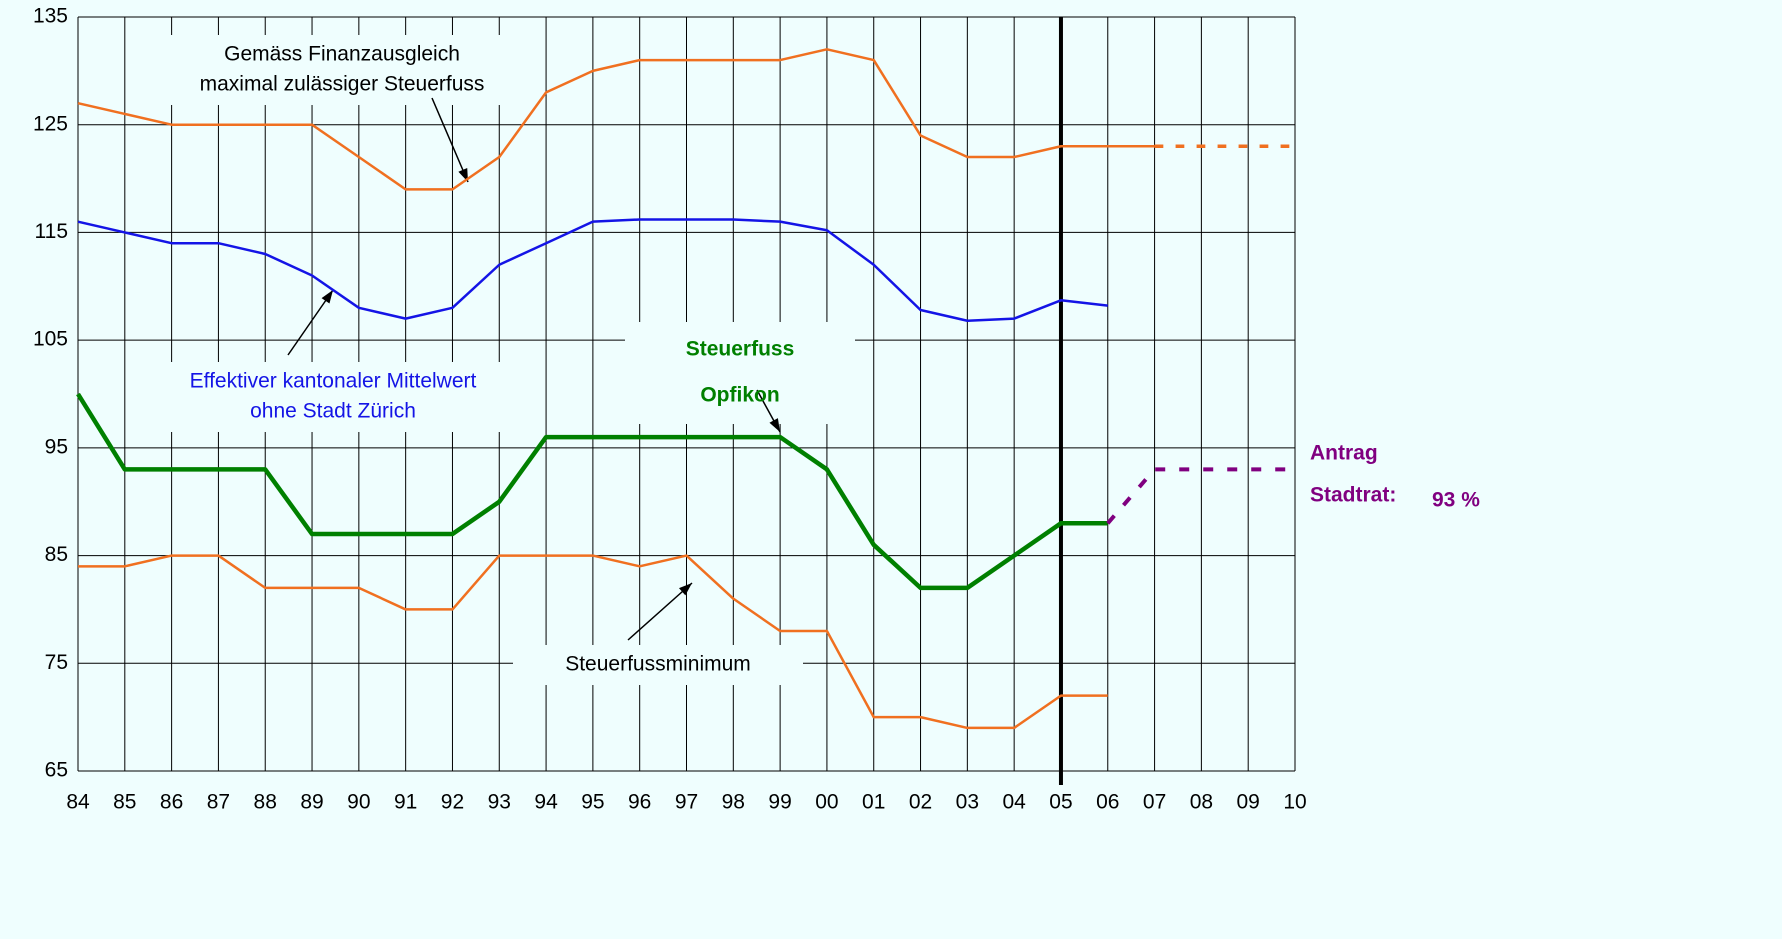  What do you see at coordinates (51, 231) in the screenshot?
I see `y-tick-label: 115` at bounding box center [51, 231].